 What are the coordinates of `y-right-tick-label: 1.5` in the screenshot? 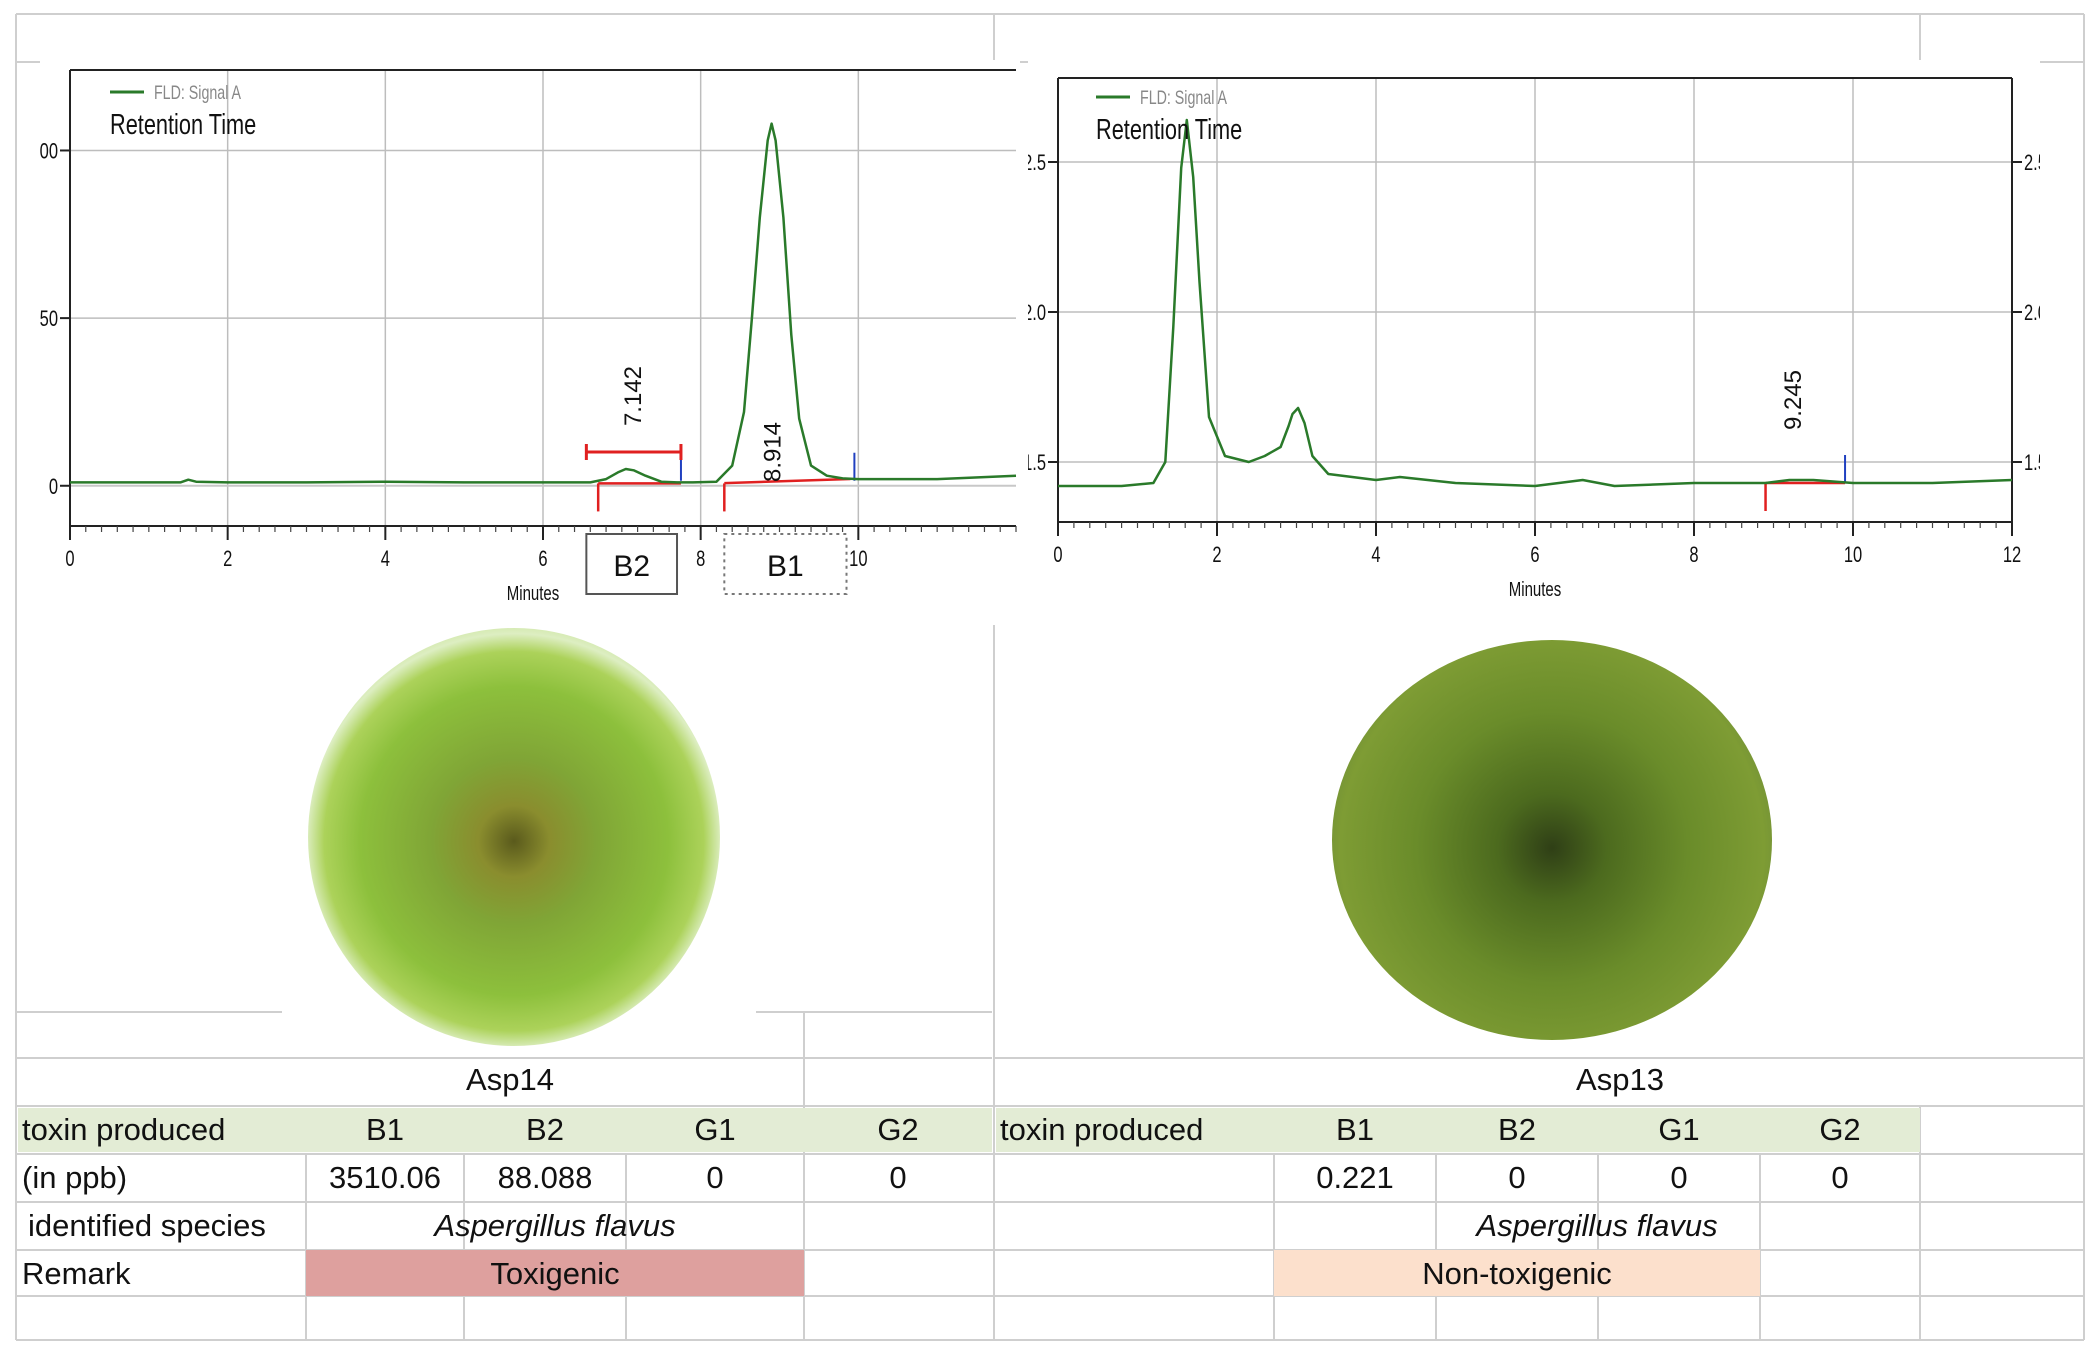 It's located at (2032, 463).